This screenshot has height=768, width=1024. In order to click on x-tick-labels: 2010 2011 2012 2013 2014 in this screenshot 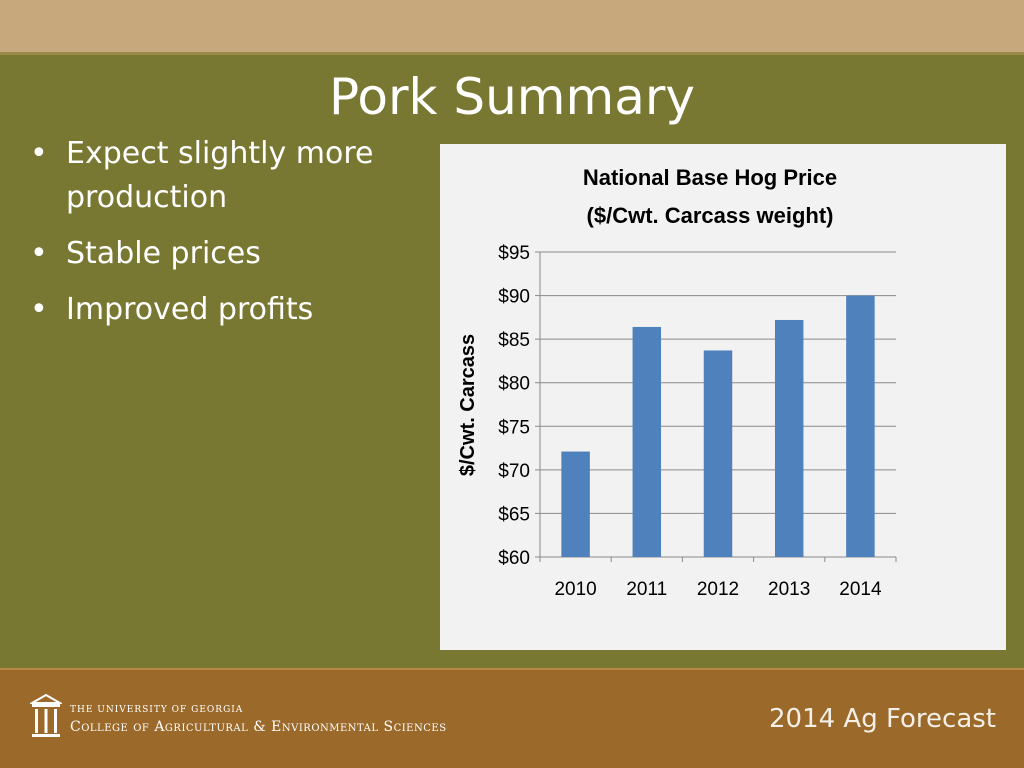, I will do `click(718, 589)`.